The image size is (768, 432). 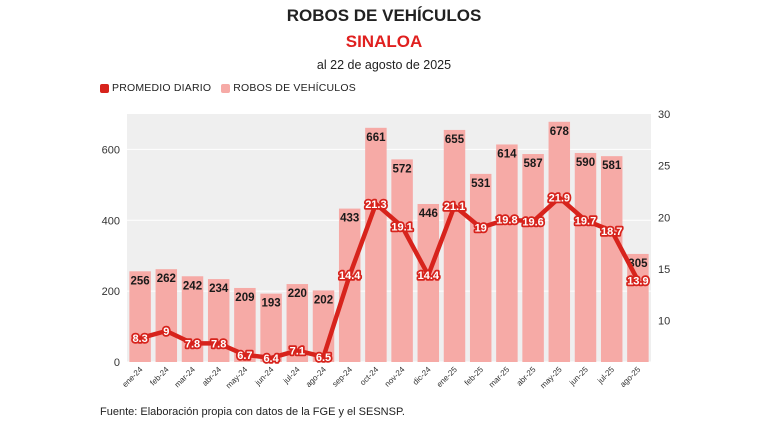 I want to click on line-value-label: 21.9, so click(x=559, y=199).